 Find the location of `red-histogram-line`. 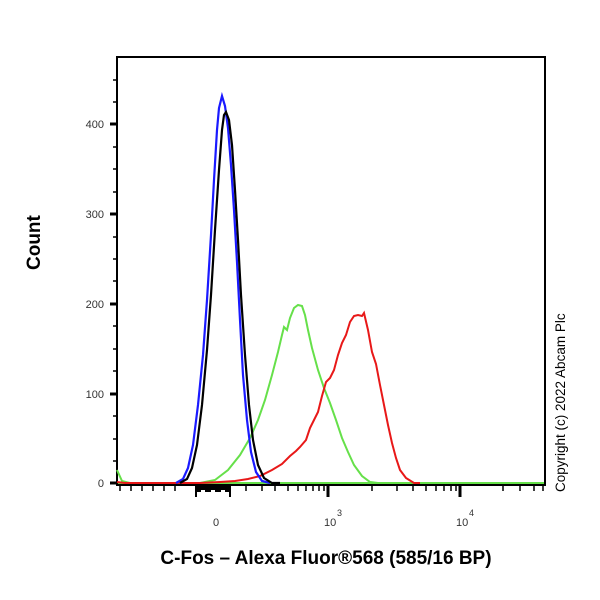

red-histogram-line is located at coordinates (268, 397).